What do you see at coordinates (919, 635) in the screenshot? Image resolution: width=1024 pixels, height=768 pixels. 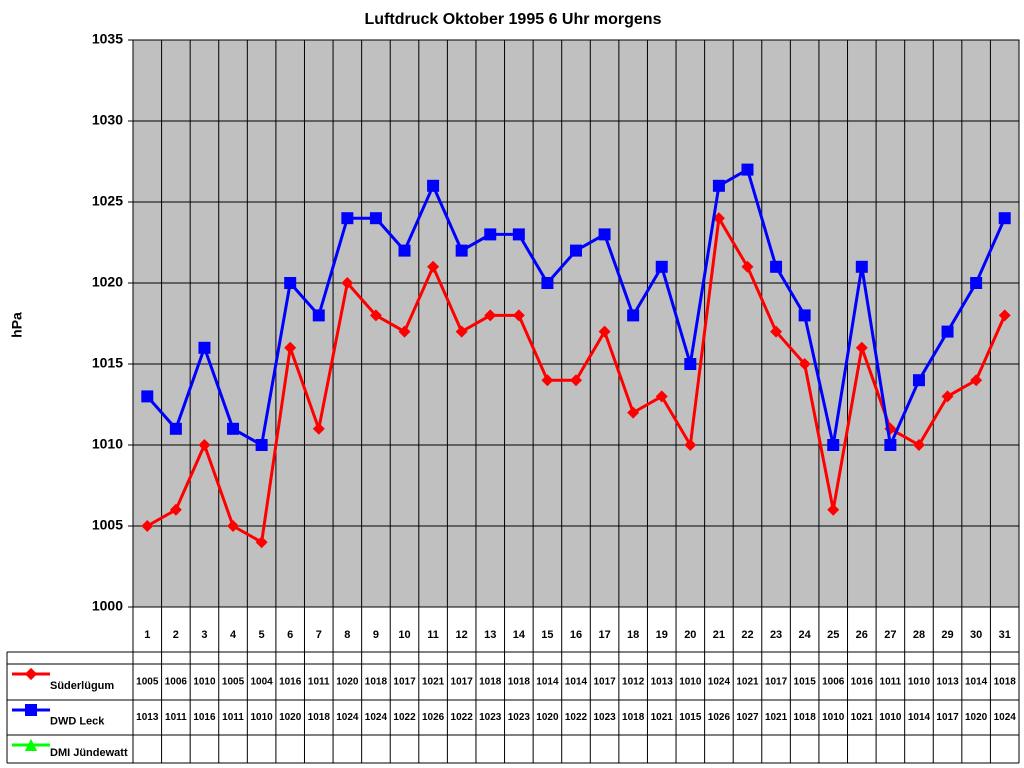 I see `x-tick-label: 28` at bounding box center [919, 635].